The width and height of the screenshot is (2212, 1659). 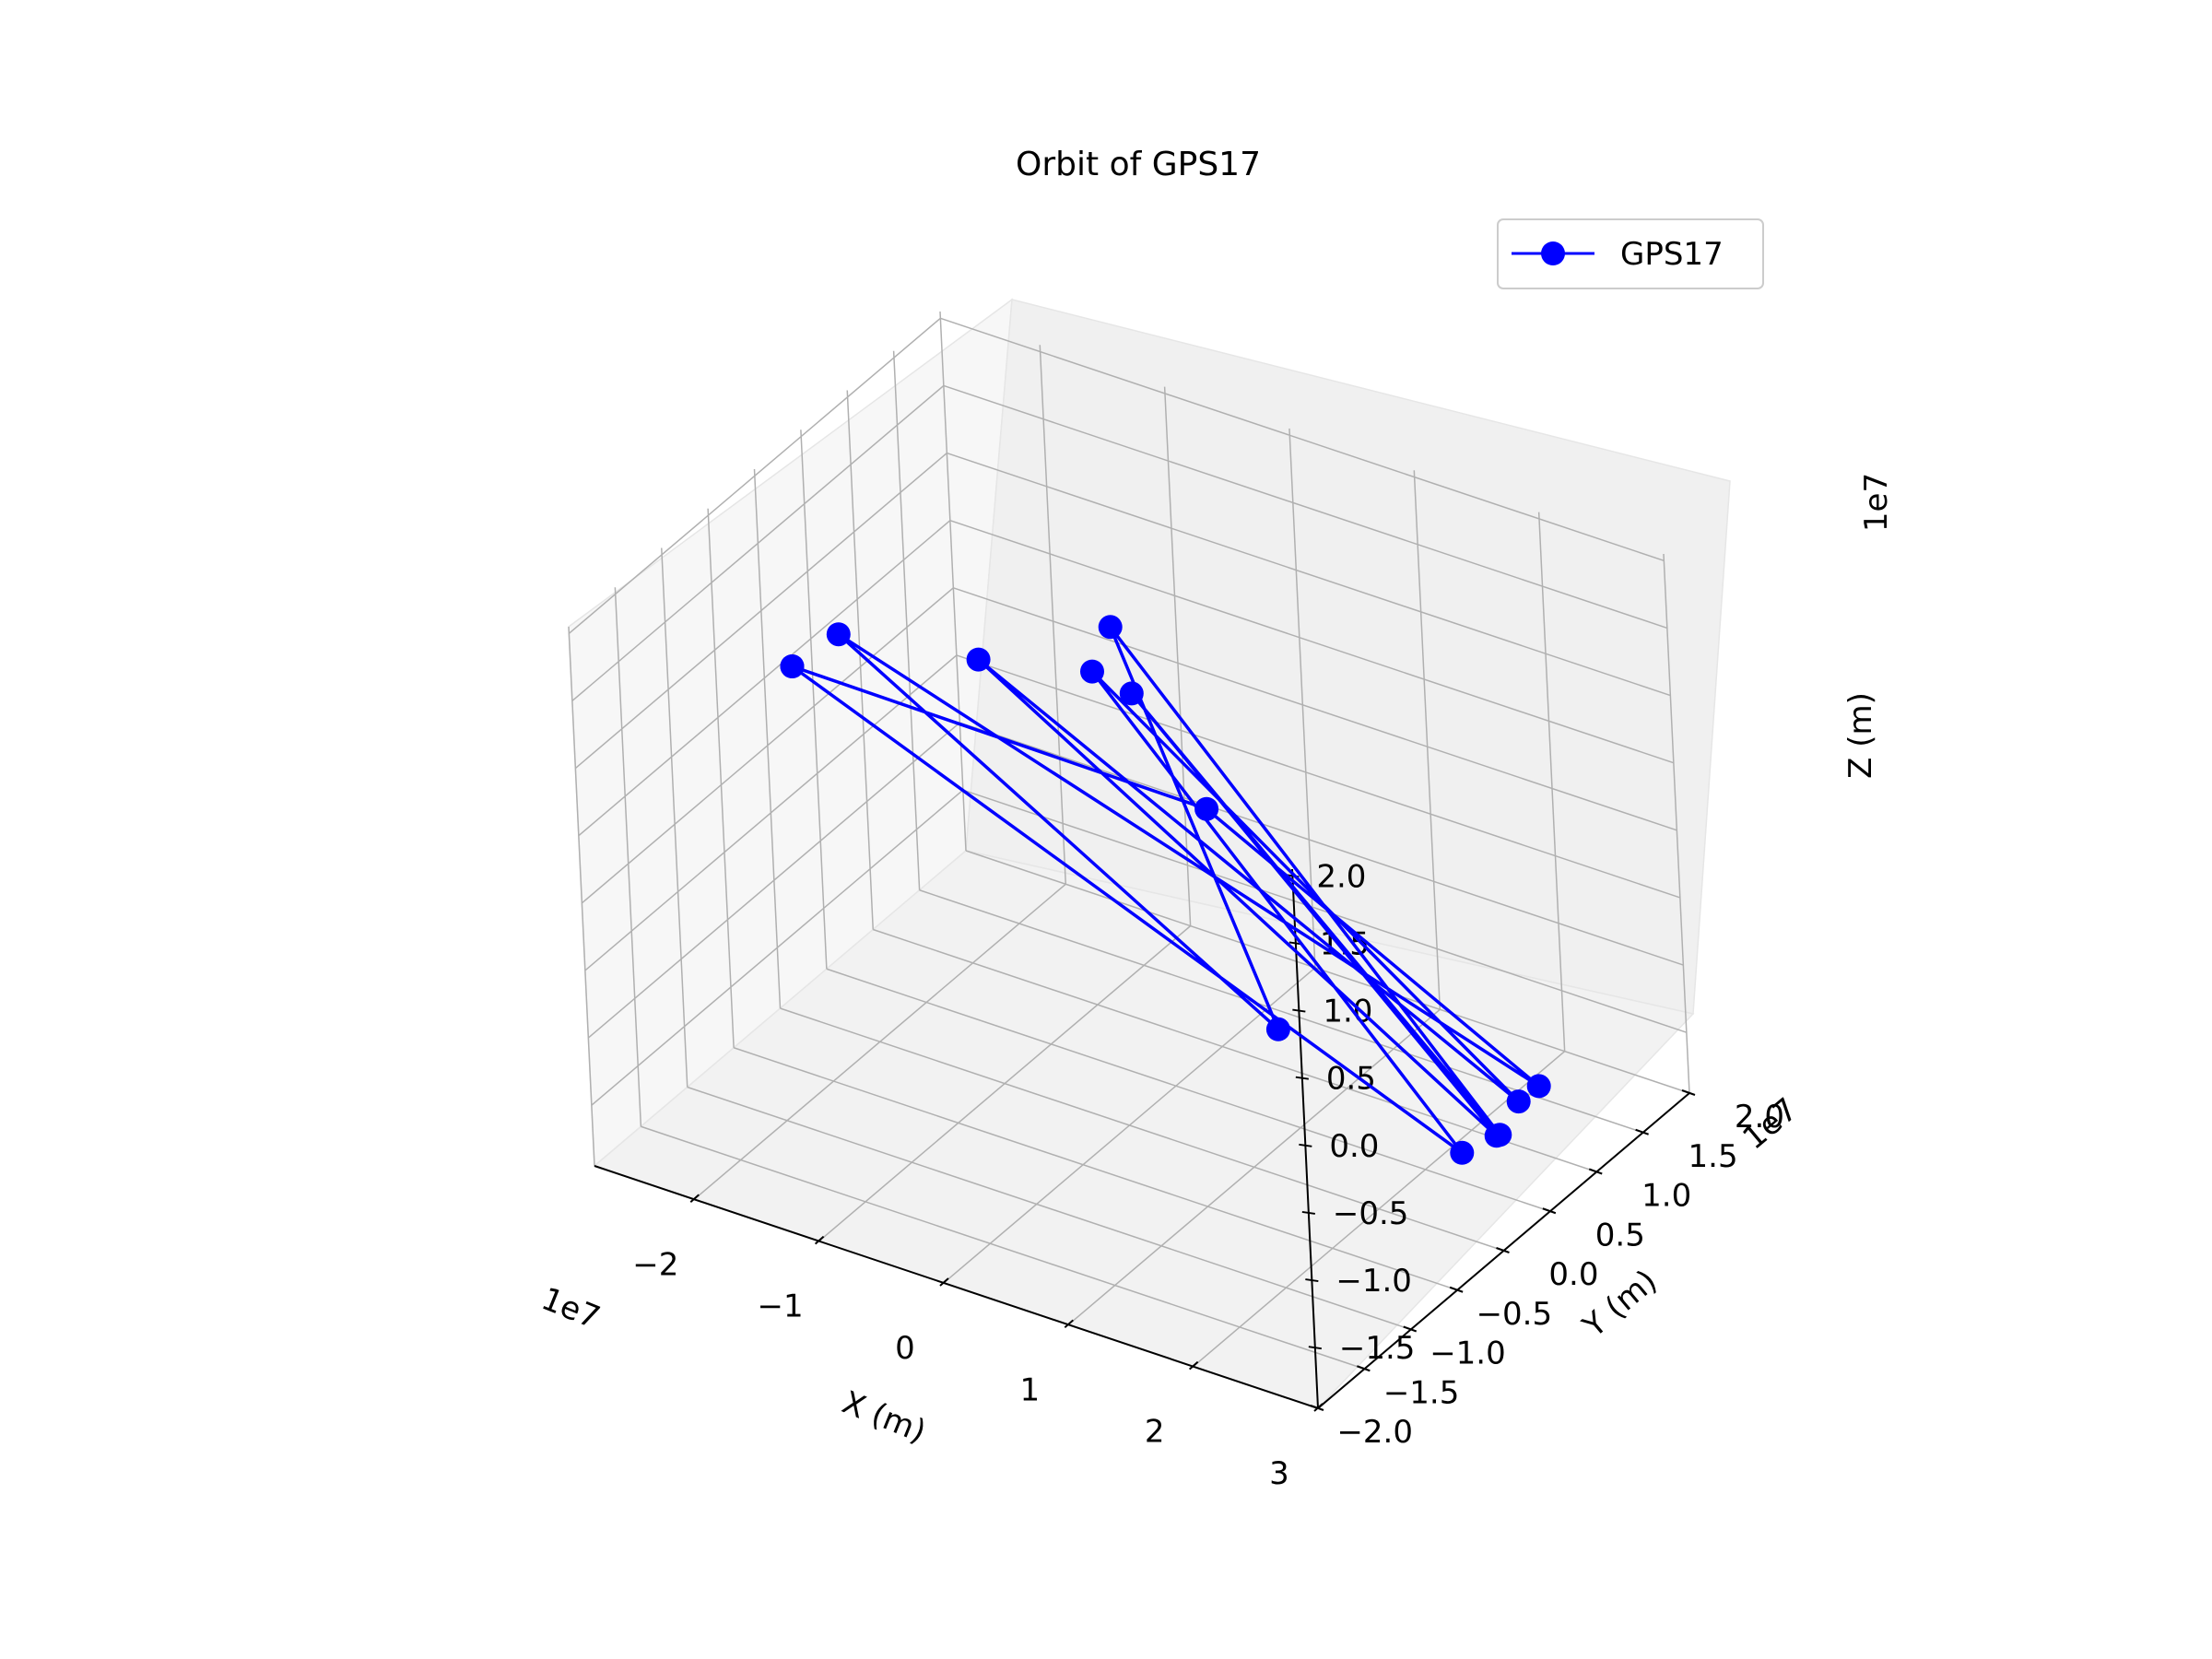 I want to click on z-tick-label: −0.5, so click(x=1371, y=1213).